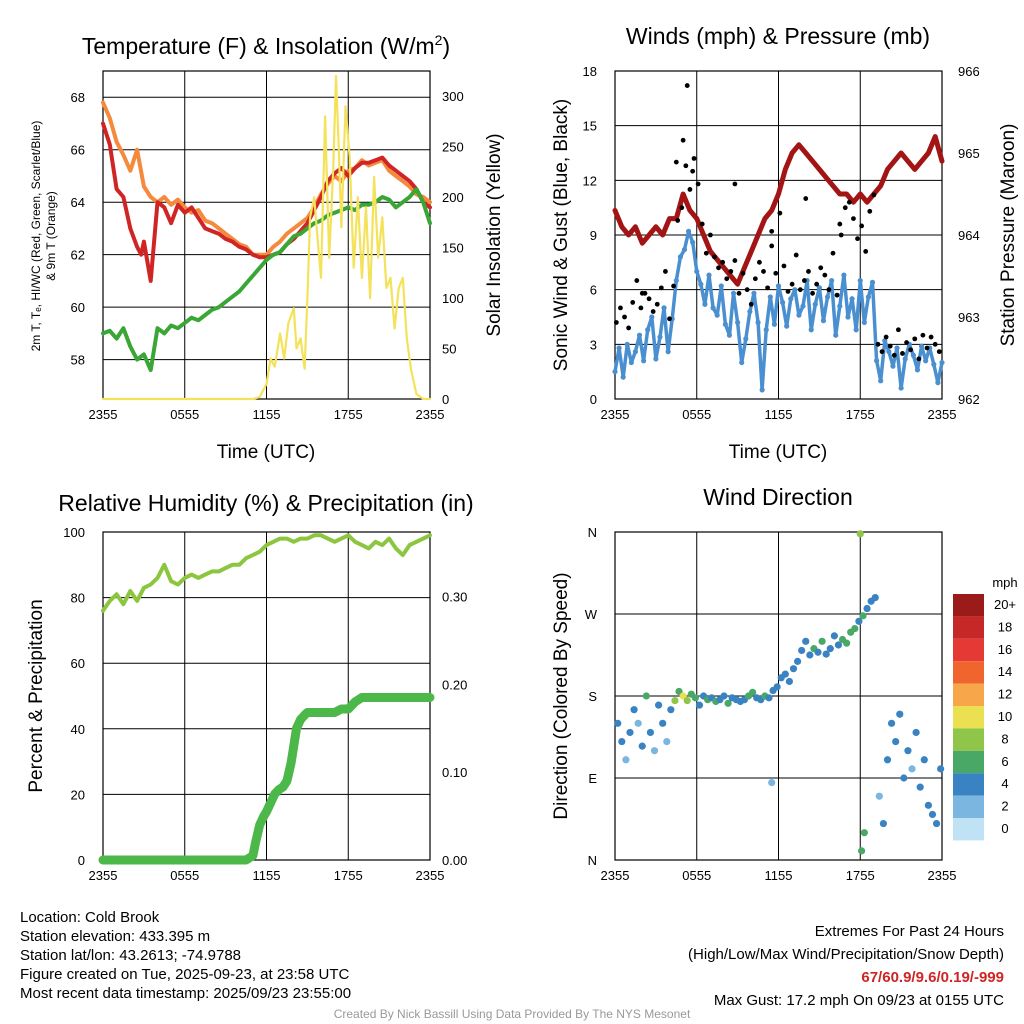  What do you see at coordinates (1008, 235) in the screenshot?
I see `winds-y2-label: Station Pressure (Maroon)` at bounding box center [1008, 235].